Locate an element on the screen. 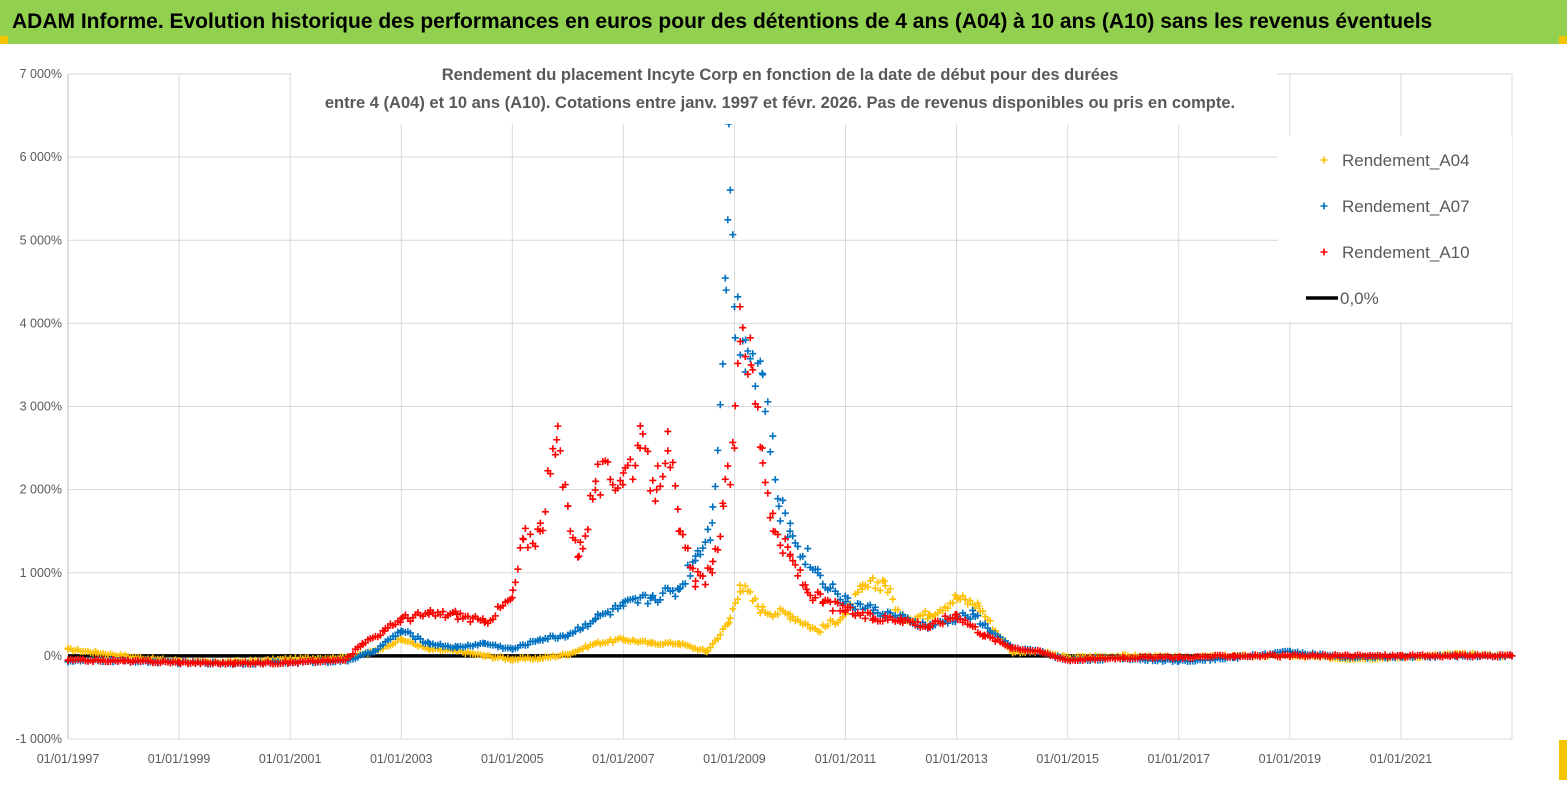  legend-label: 0,0% is located at coordinates (1359, 298).